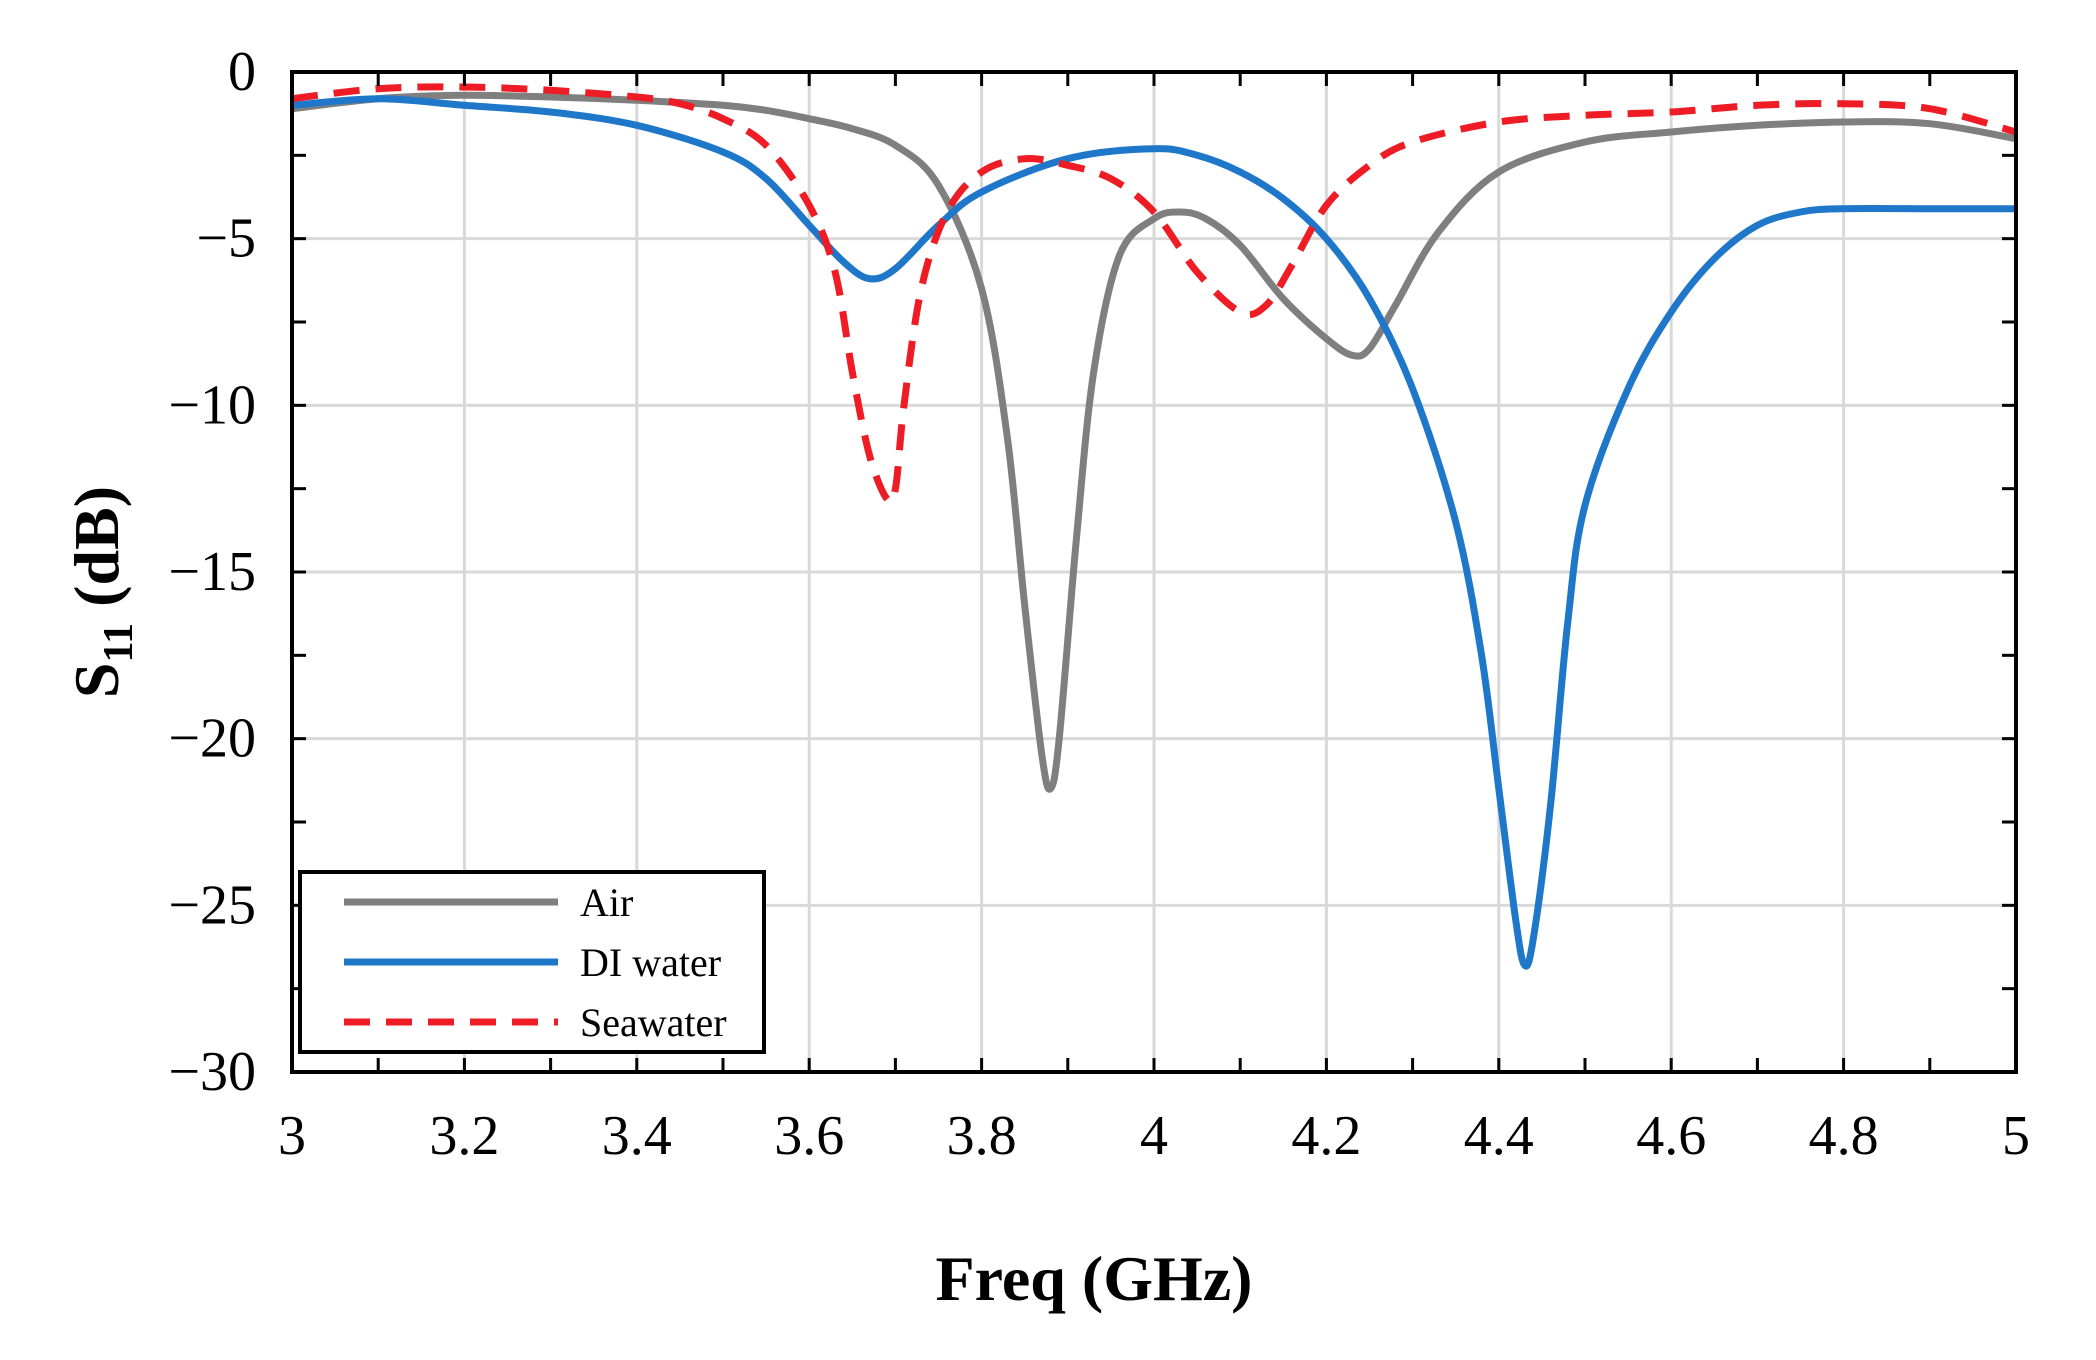  What do you see at coordinates (606, 902) in the screenshot?
I see `legend-label: Air` at bounding box center [606, 902].